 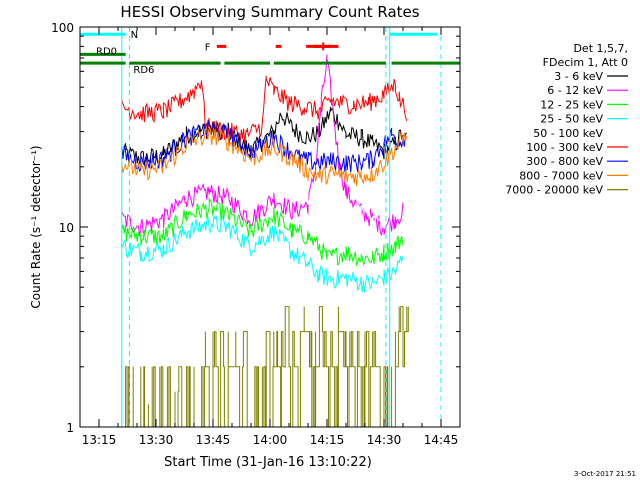 What do you see at coordinates (143, 70) in the screenshot?
I see `flag-label-rd6: RD6` at bounding box center [143, 70].